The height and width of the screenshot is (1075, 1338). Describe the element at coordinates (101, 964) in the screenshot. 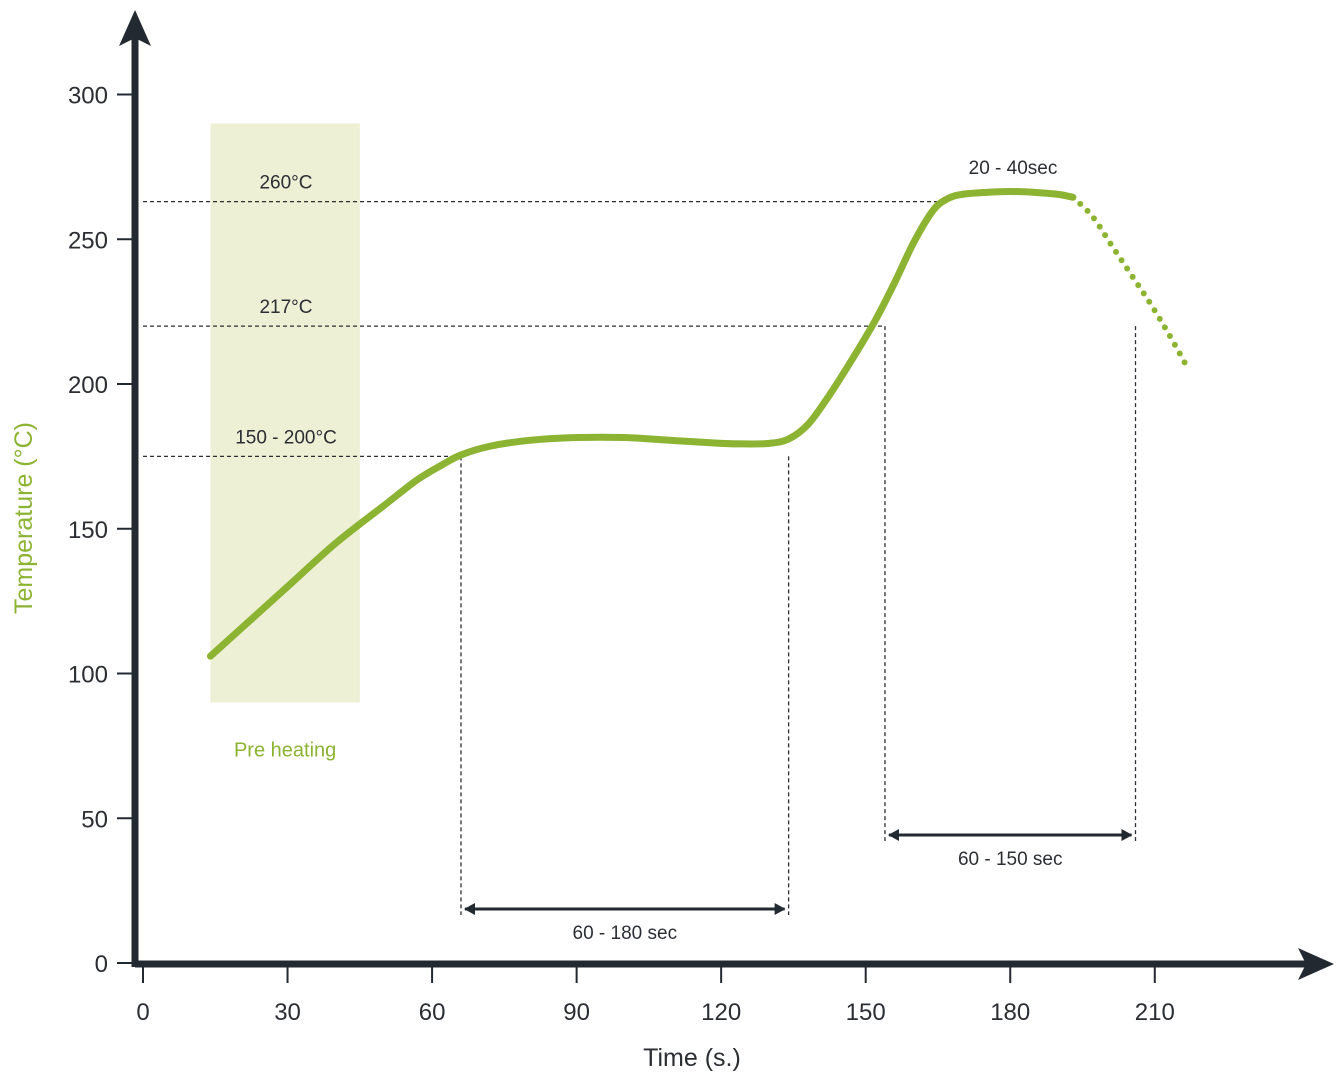

I see `y-tick-label: 0` at that location.